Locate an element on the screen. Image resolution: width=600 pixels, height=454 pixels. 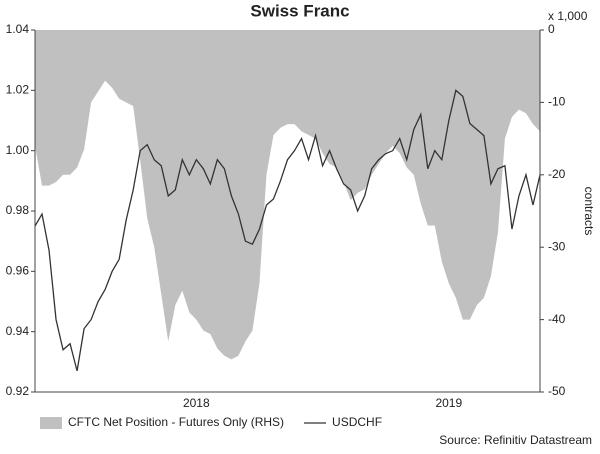
x-tick-label: 2019 is located at coordinates (448, 403).